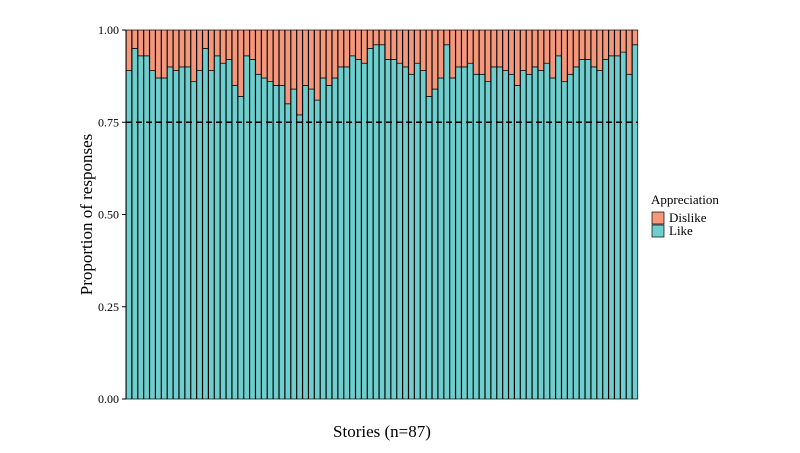 This screenshot has width=800, height=453. Describe the element at coordinates (86, 214) in the screenshot. I see `y-axis-label: Proportion of responses` at that location.